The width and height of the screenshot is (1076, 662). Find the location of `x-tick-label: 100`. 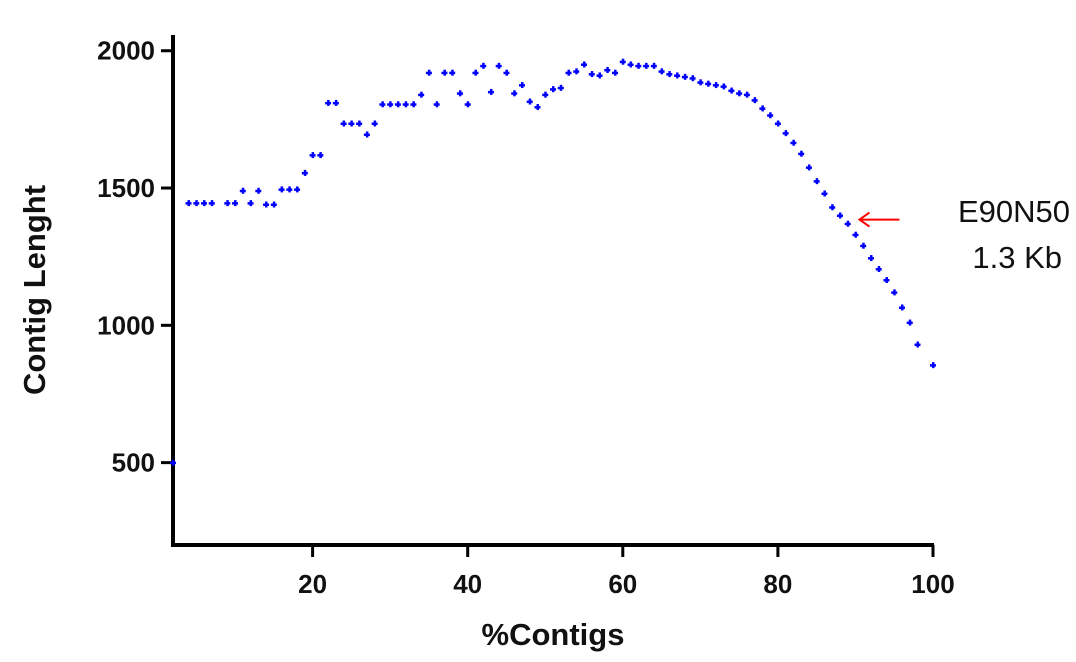

x-tick-label: 100 is located at coordinates (932, 584).